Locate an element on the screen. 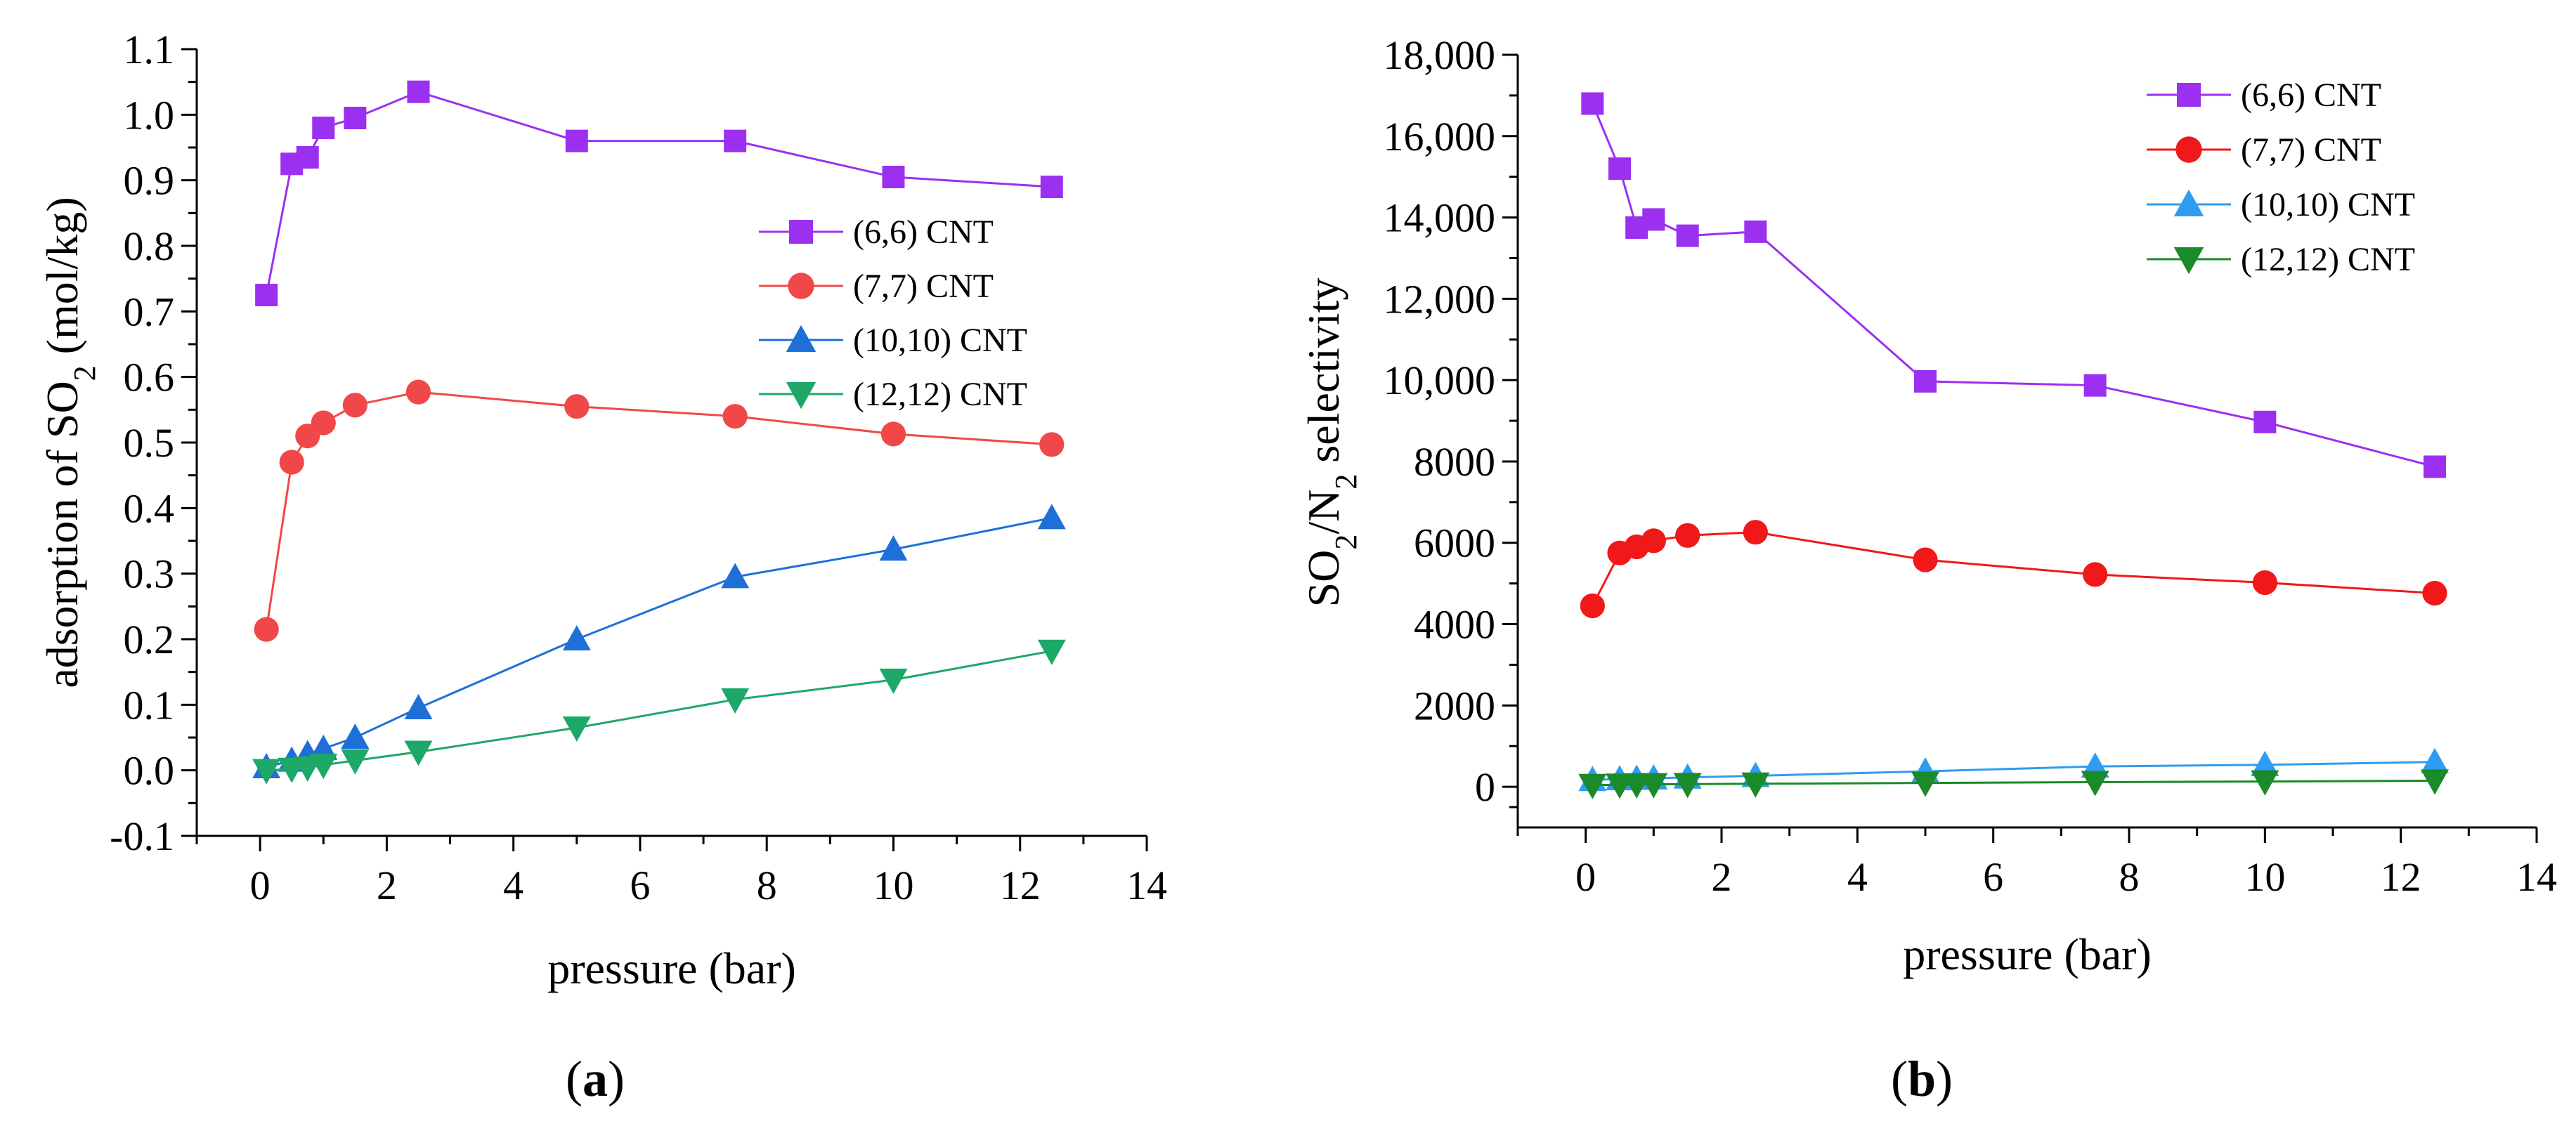  x-tick-label: 10 is located at coordinates (893, 885).